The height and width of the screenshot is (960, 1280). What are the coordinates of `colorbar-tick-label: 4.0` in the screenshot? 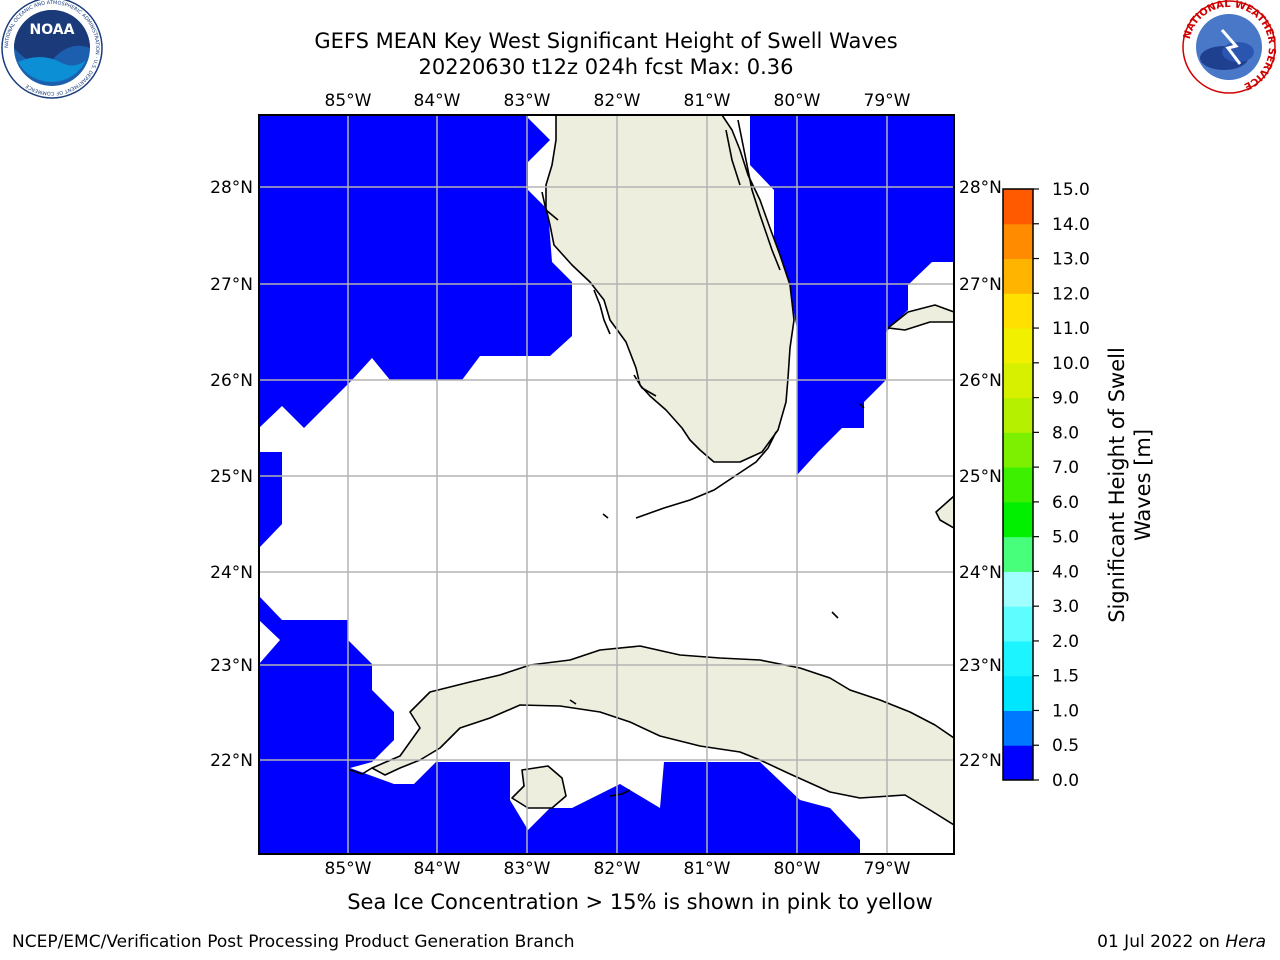 It's located at (1065, 572).